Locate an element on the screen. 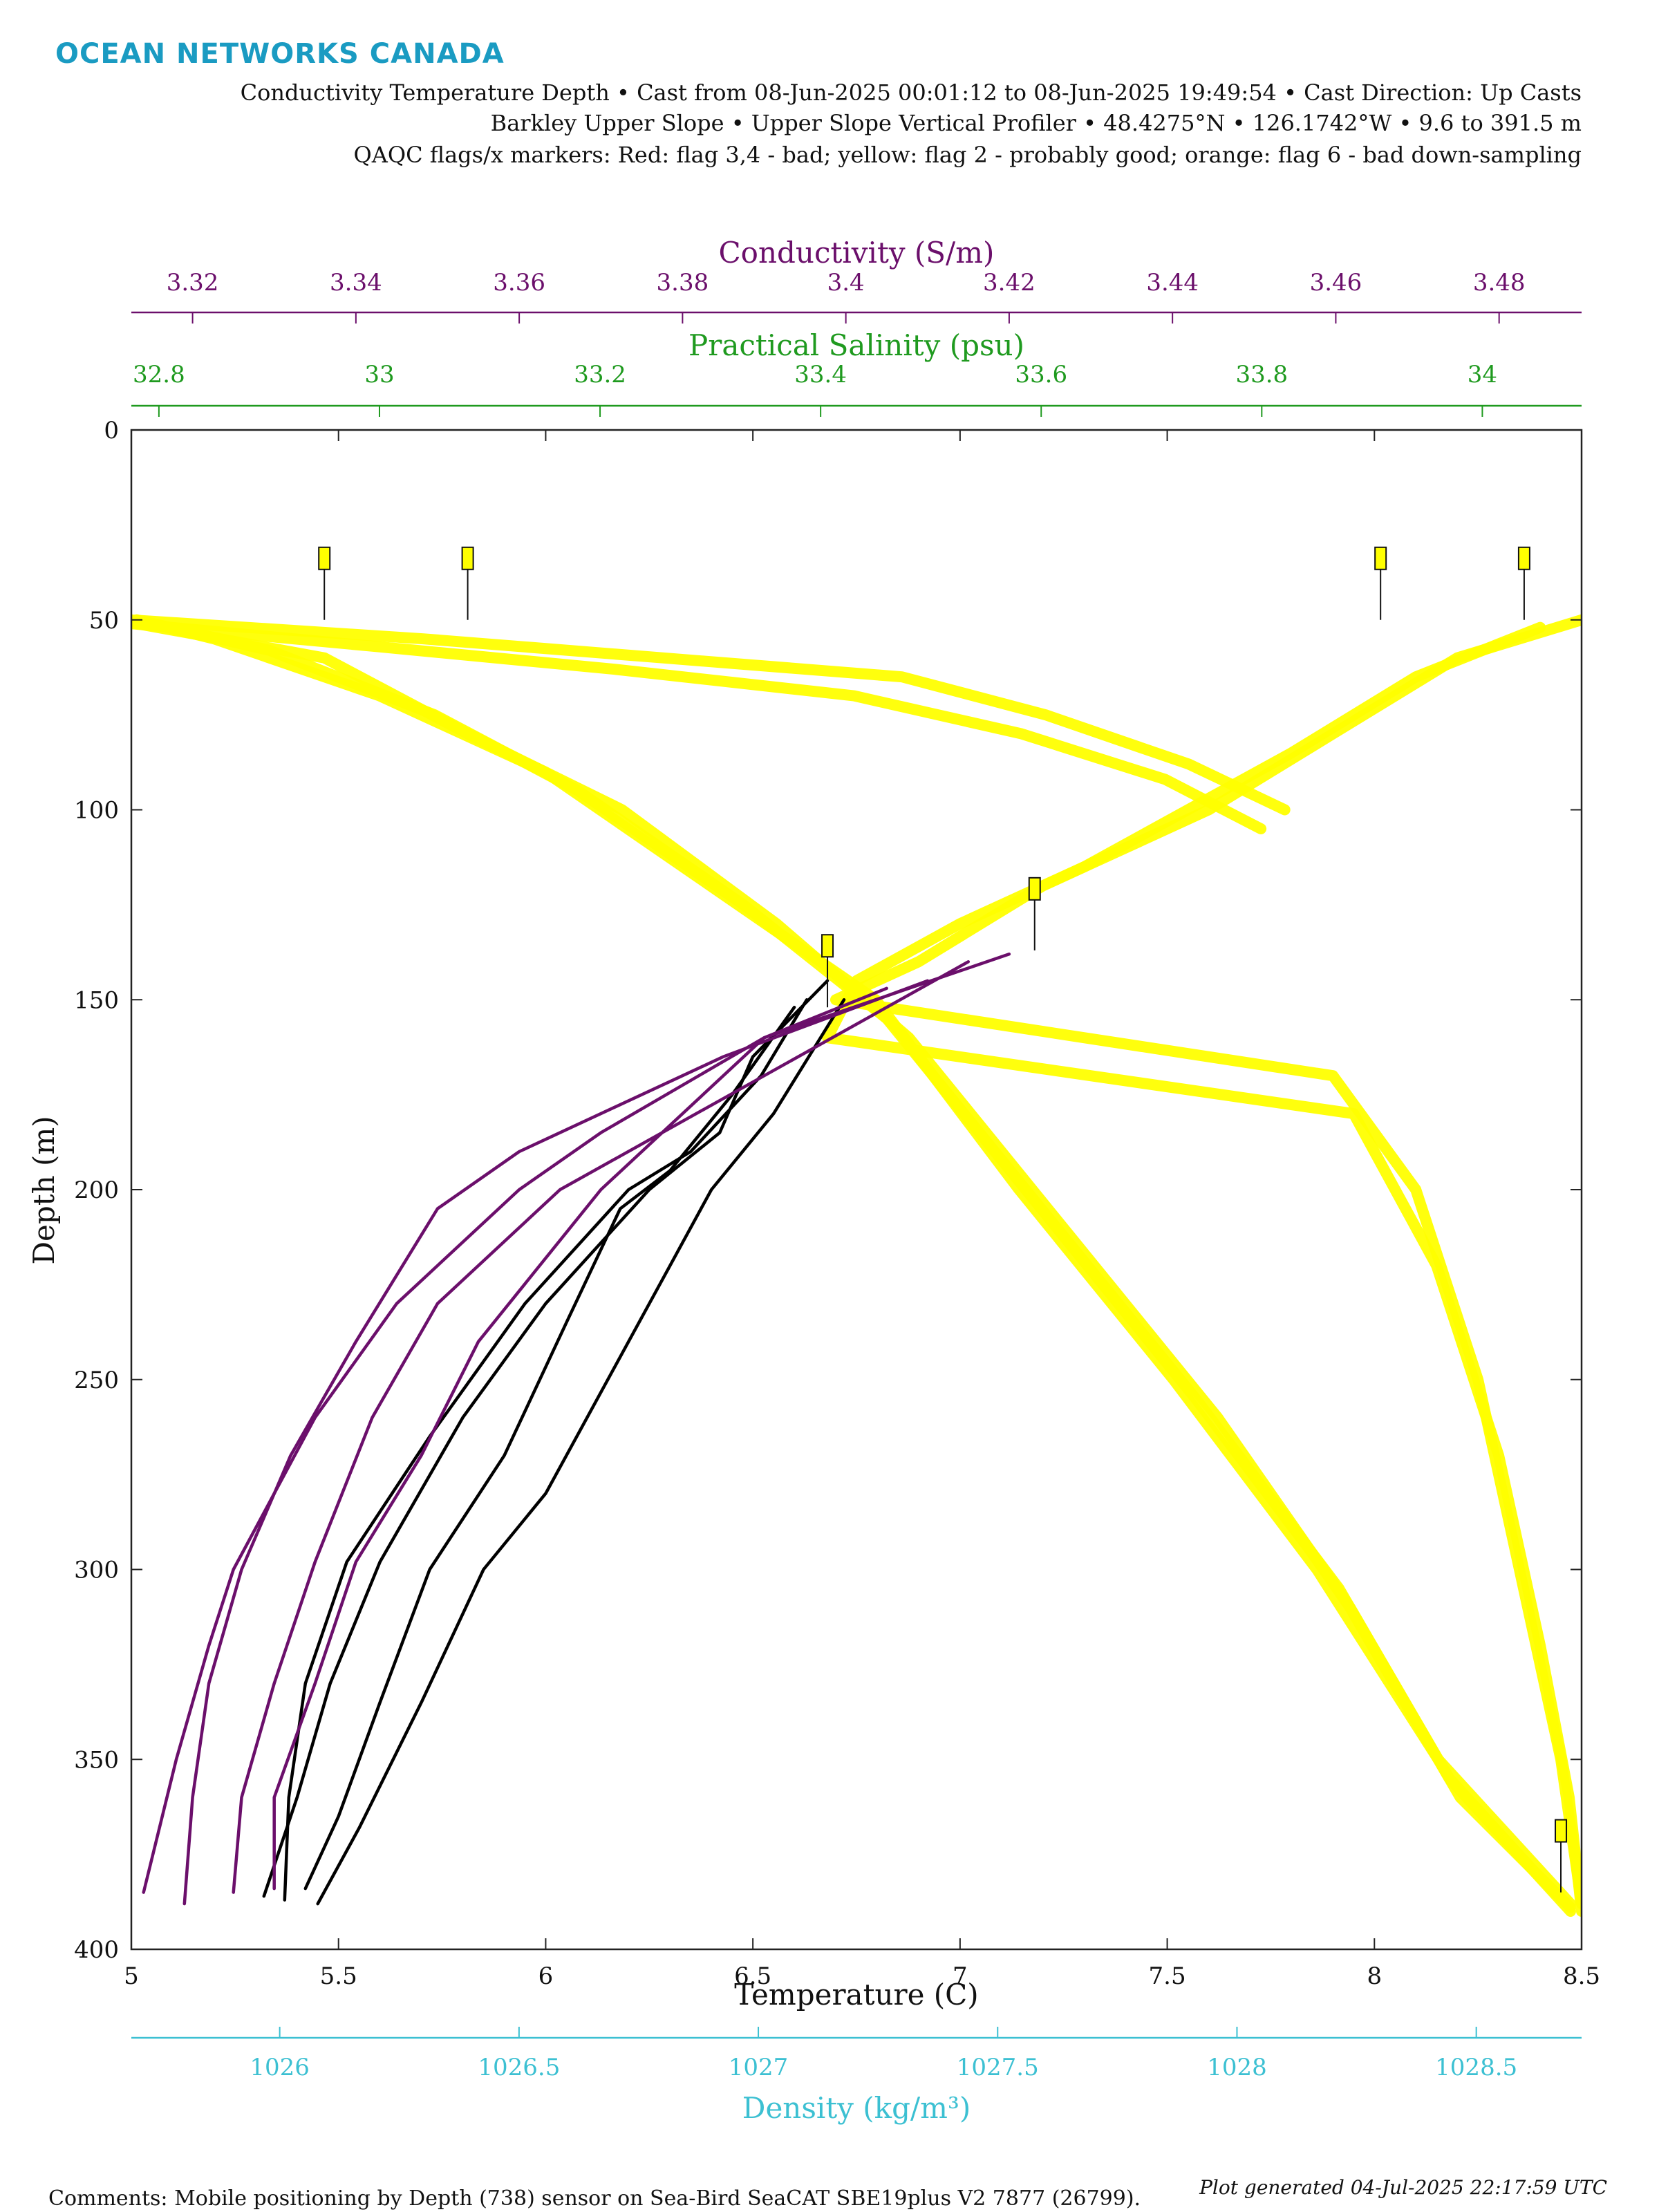 This screenshot has width=1659, height=2212. depth-tick-label: 400 is located at coordinates (97, 1950).